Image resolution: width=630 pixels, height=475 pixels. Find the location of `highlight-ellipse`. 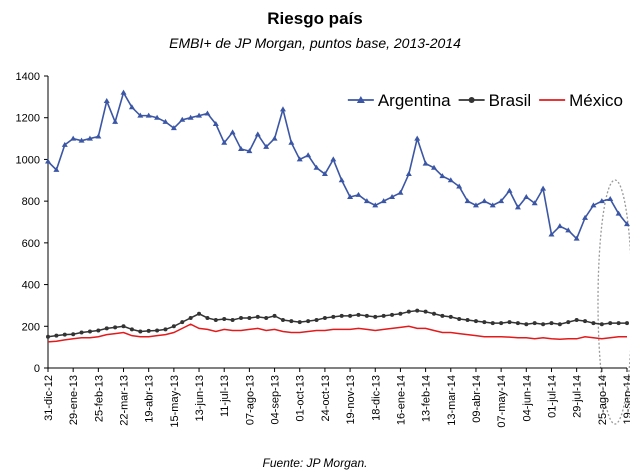

highlight-ellipse is located at coordinates (613, 302).